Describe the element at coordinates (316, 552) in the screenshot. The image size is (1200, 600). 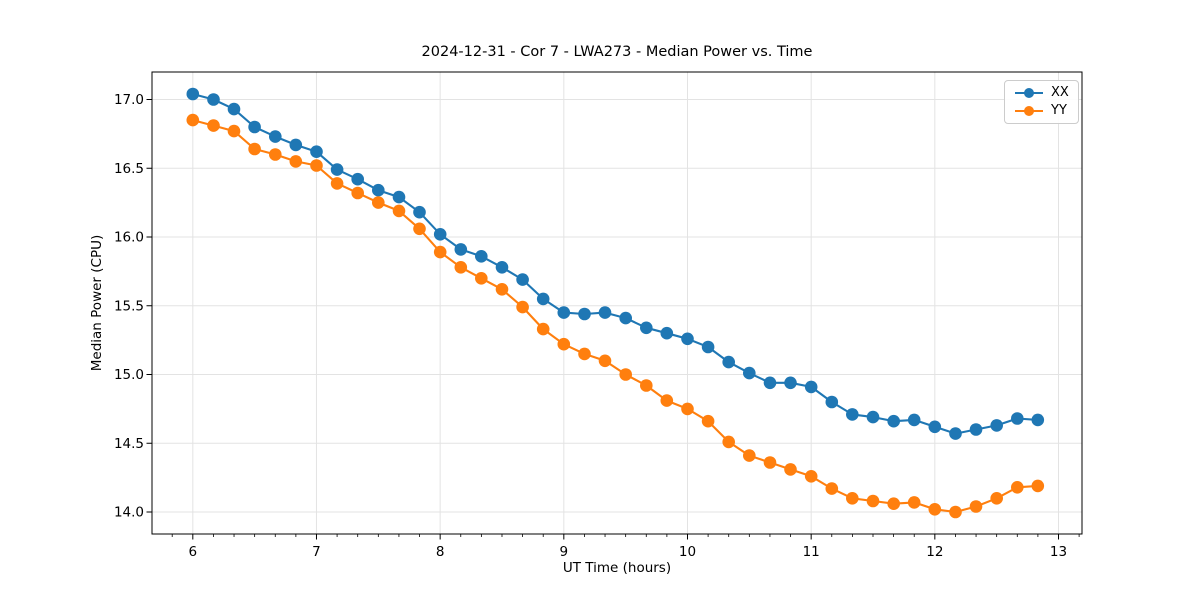
I see `x-tick-label-7: 7` at that location.